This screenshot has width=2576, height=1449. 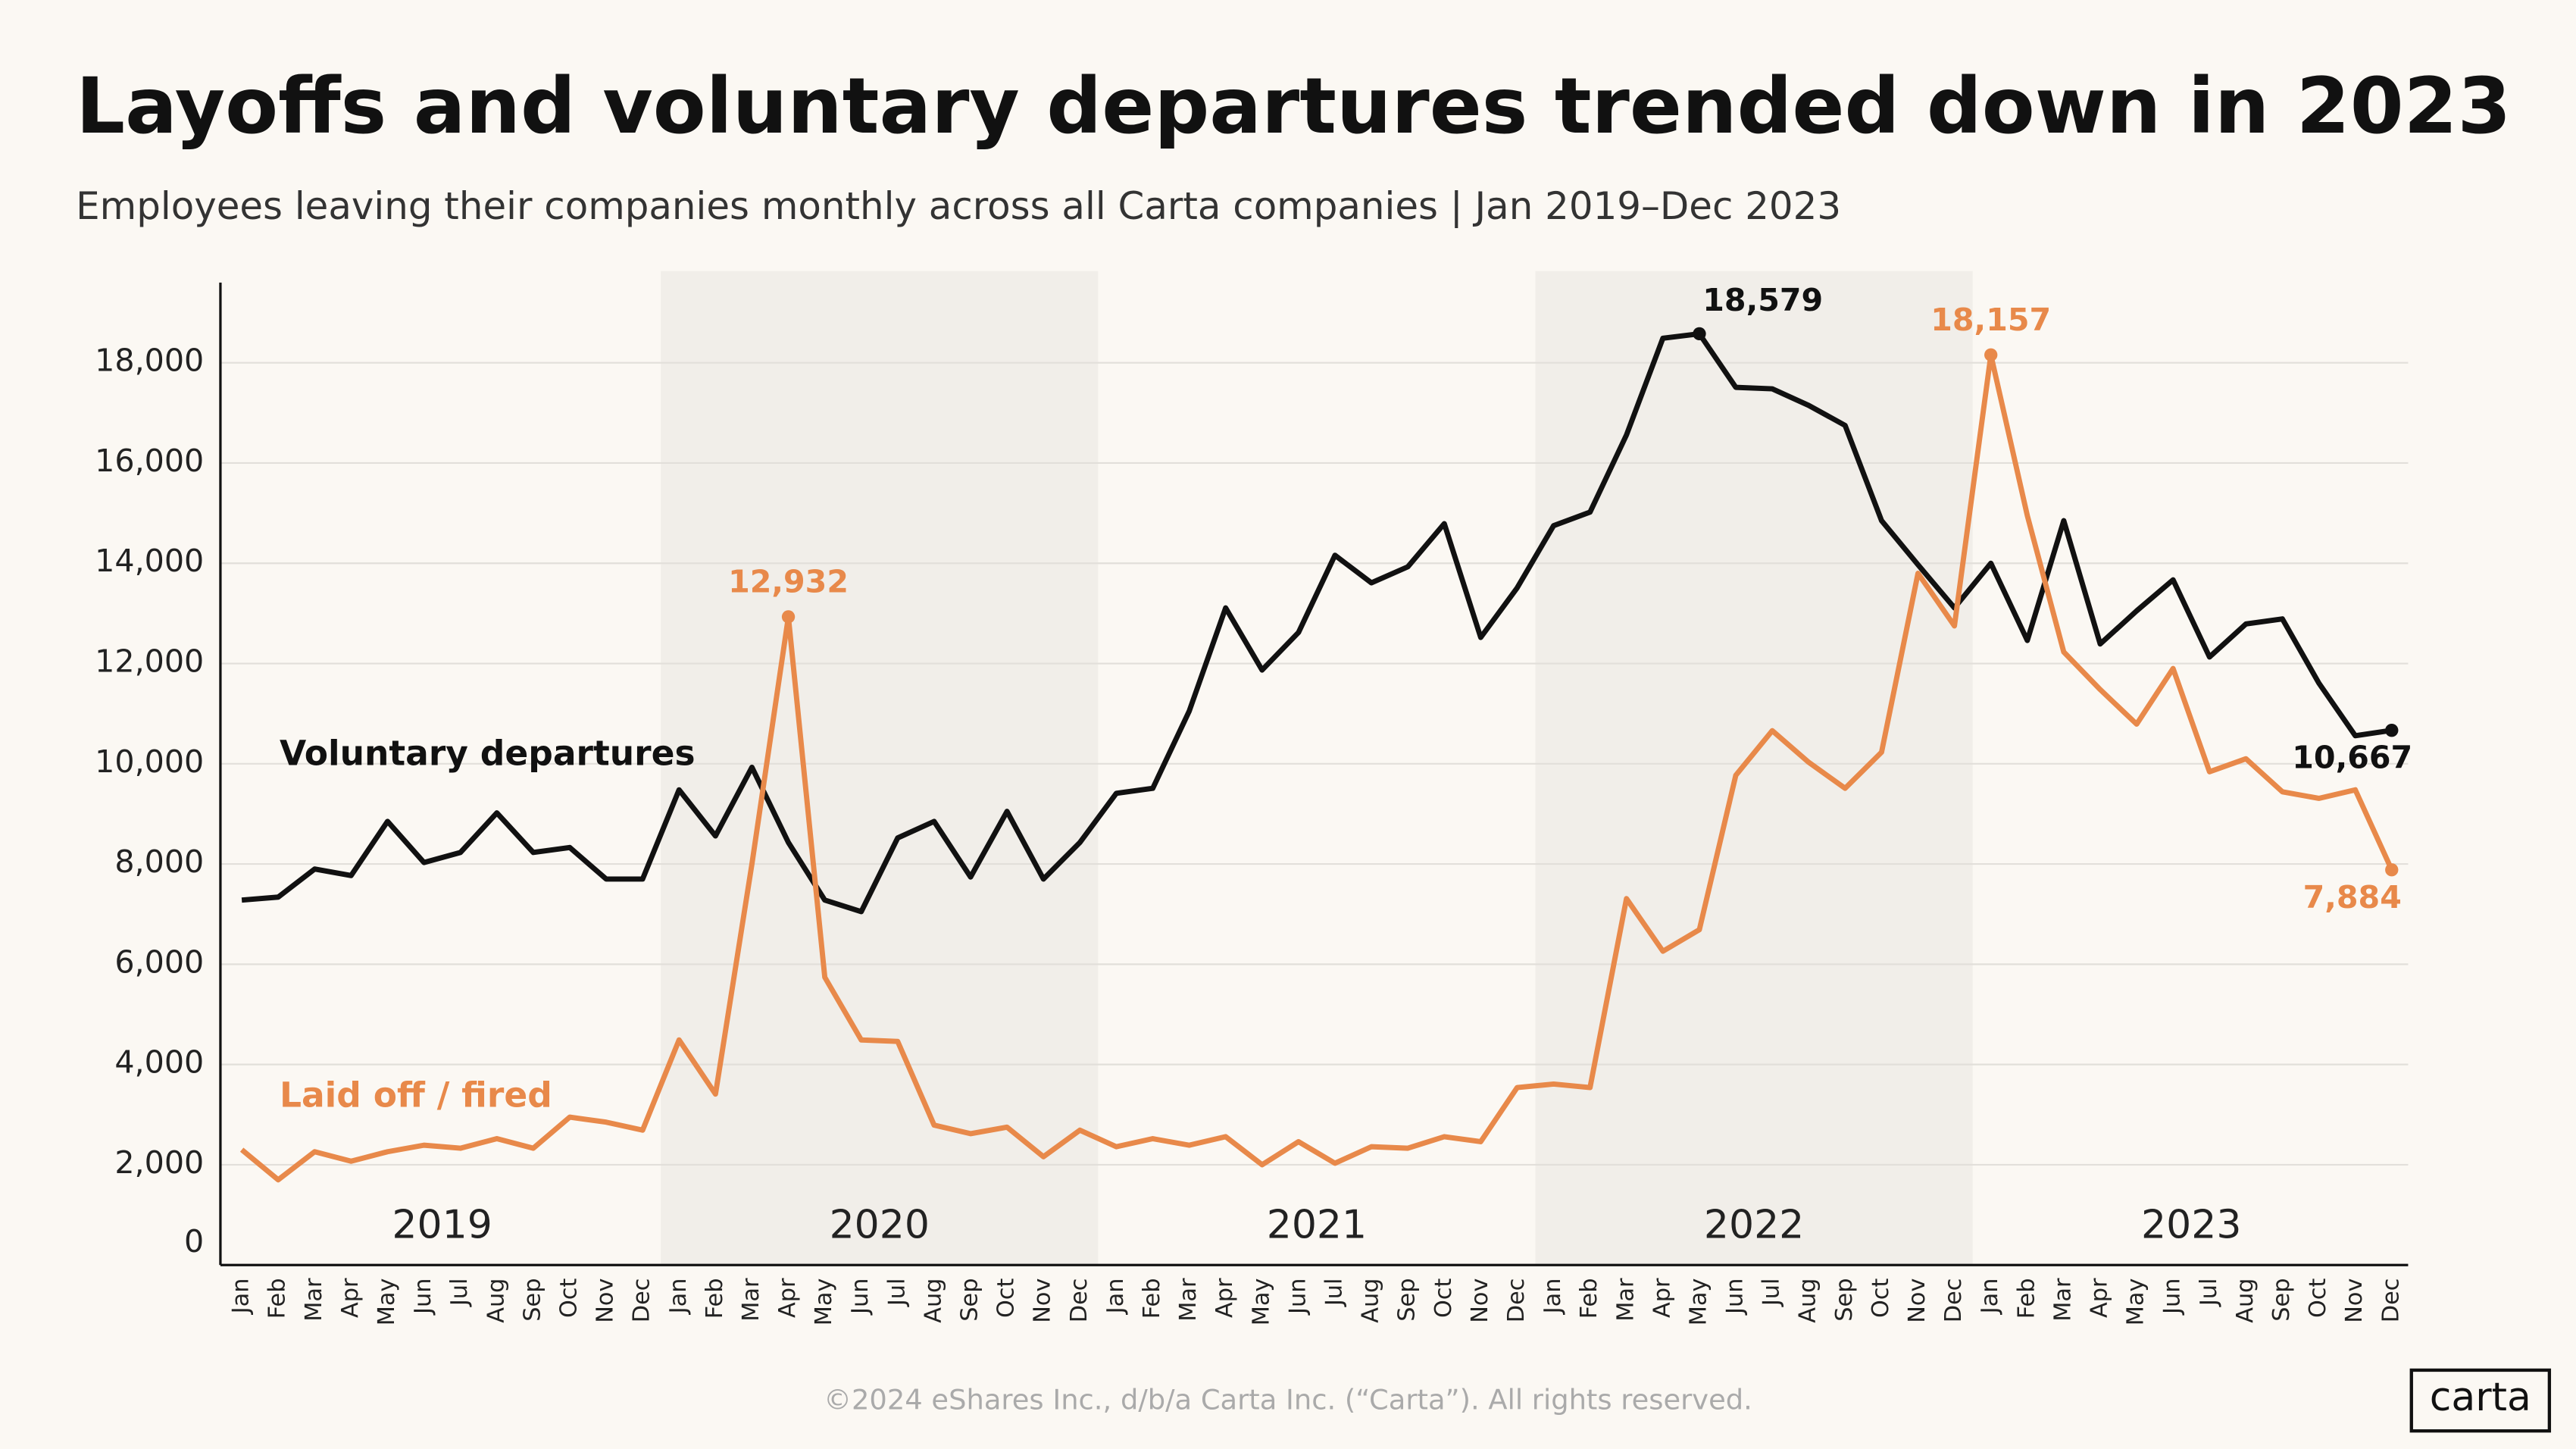 What do you see at coordinates (159, 962) in the screenshot?
I see `y-tick-label: 6,000` at bounding box center [159, 962].